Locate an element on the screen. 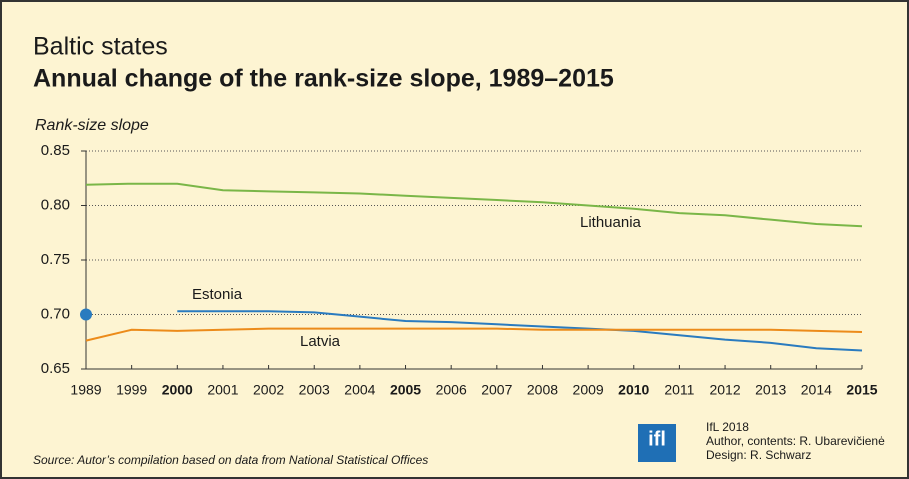  y-tick-label: 0.75 is located at coordinates (55, 259).